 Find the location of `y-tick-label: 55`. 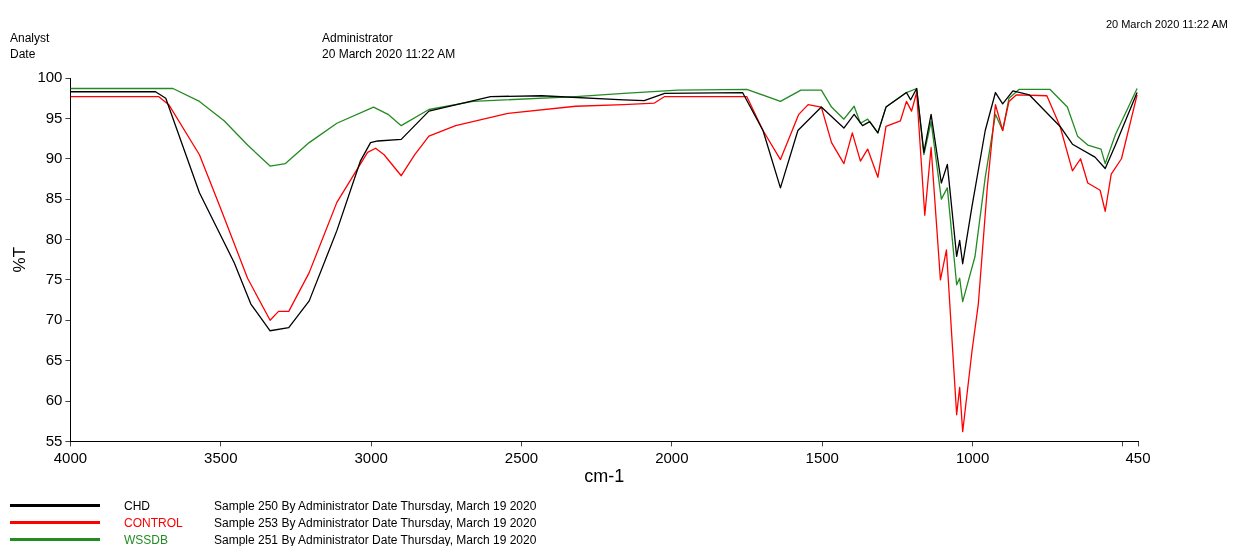

y-tick-label: 55 is located at coordinates (54, 440).